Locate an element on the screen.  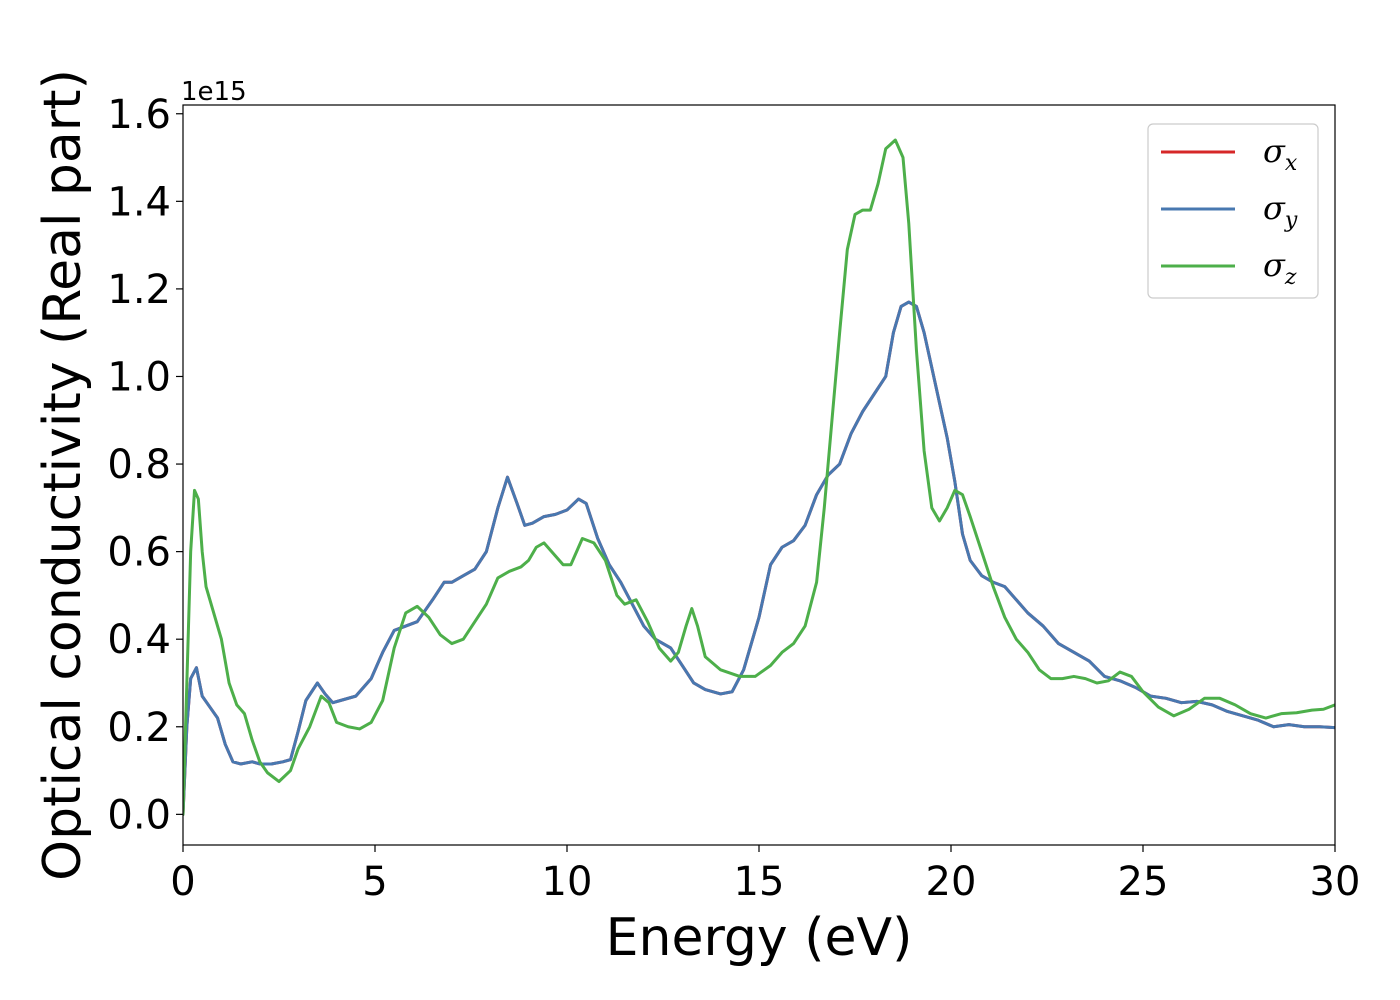
y-offset-label: 1e15 is located at coordinates (214, 92).